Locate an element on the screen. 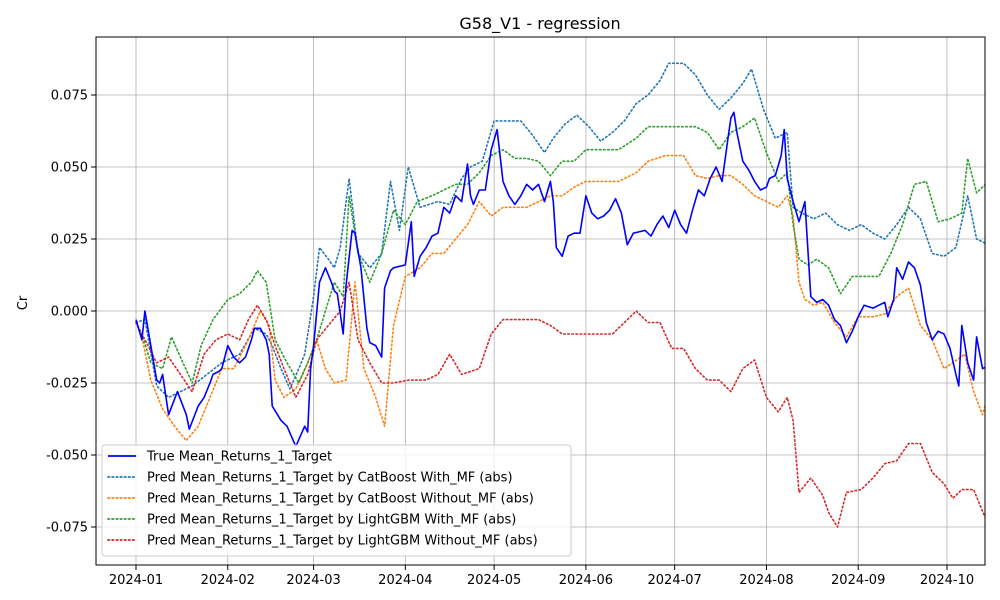  x-tick-label: 2024-08 is located at coordinates (766, 580).